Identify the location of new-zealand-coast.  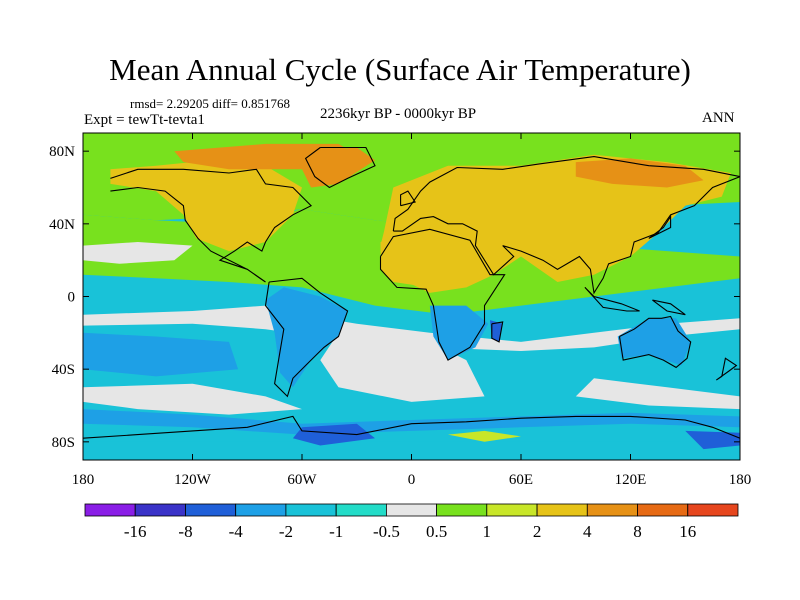
(726, 369).